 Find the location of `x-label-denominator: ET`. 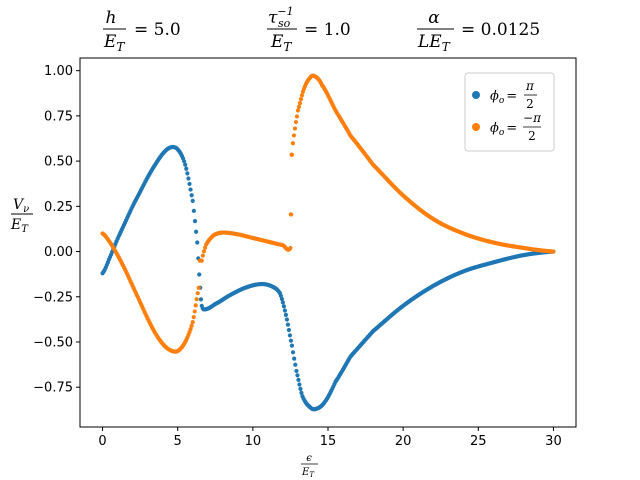

x-label-denominator: ET is located at coordinates (308, 473).